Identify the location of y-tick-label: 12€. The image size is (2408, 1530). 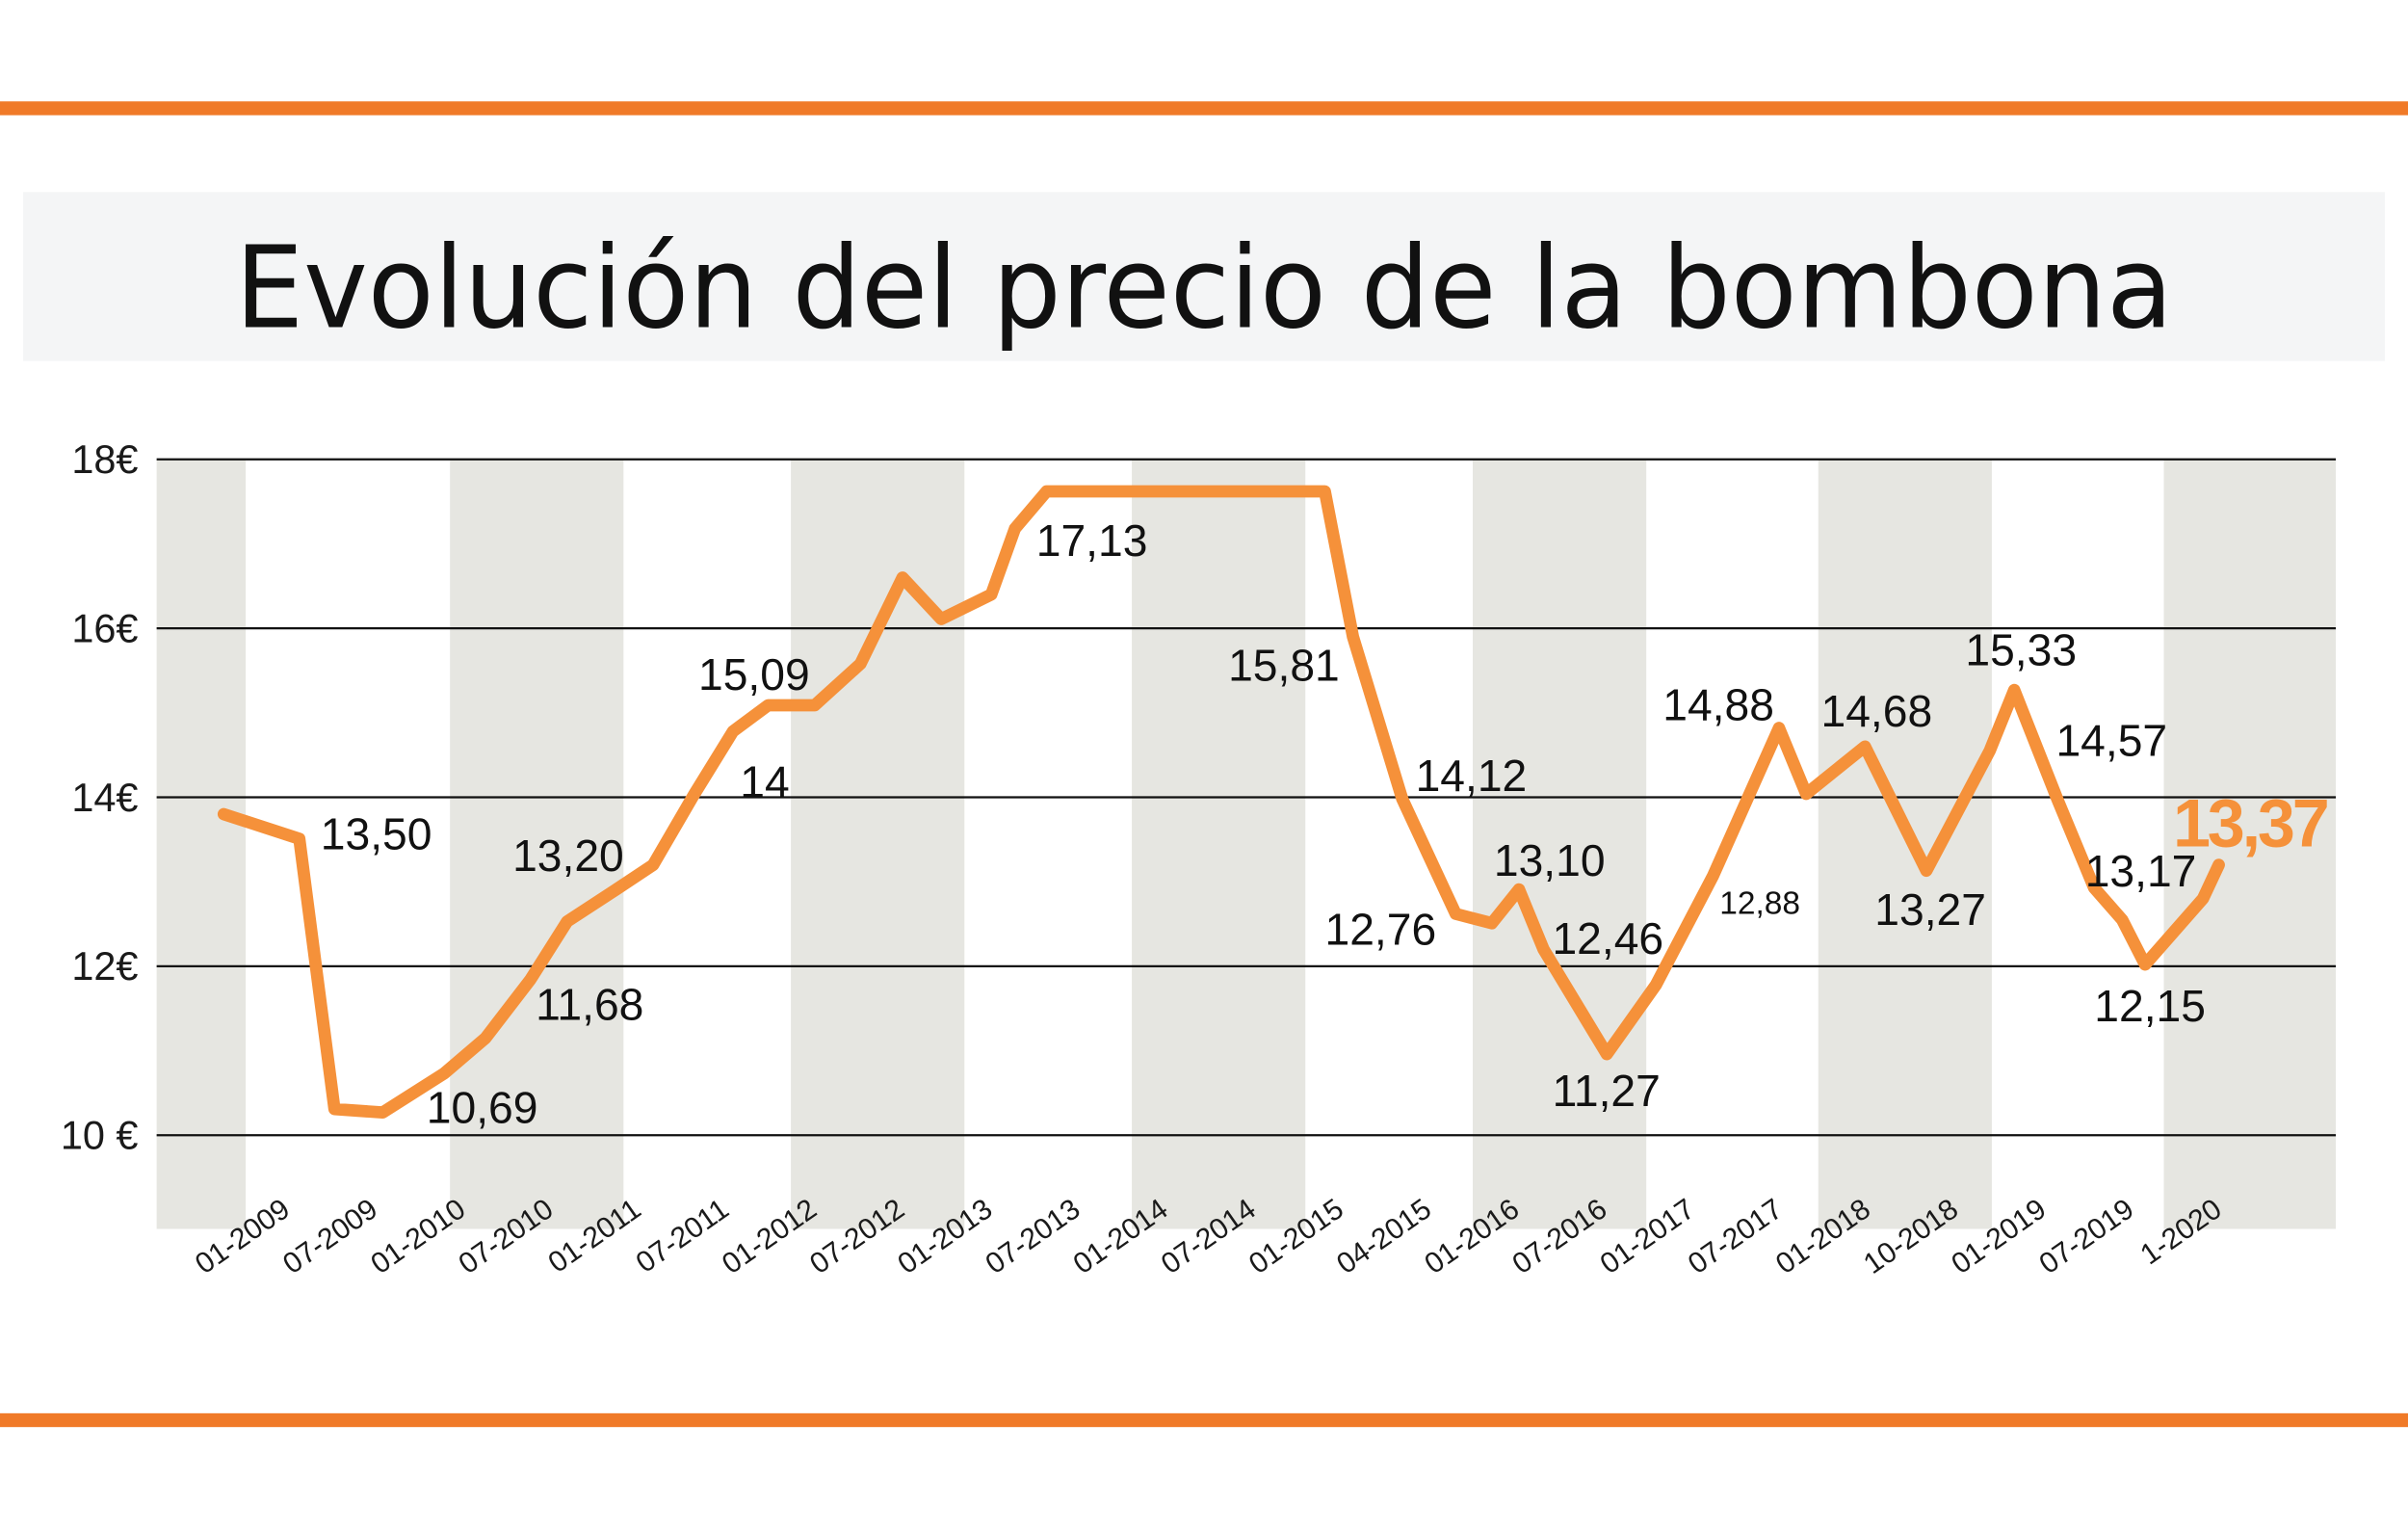
(104, 966).